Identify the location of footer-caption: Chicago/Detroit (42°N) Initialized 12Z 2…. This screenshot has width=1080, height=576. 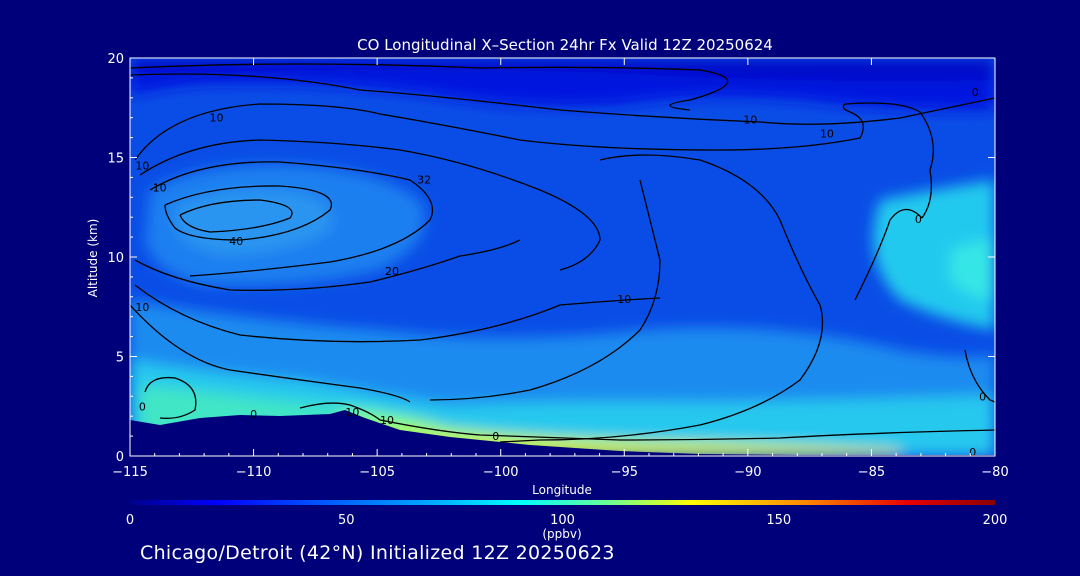
(377, 553).